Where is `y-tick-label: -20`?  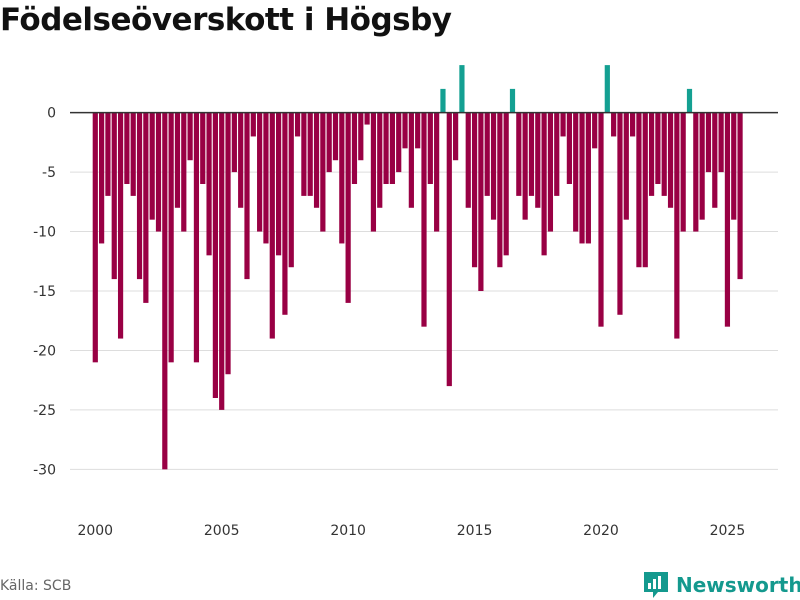
y-tick-label: -20 is located at coordinates (44, 351).